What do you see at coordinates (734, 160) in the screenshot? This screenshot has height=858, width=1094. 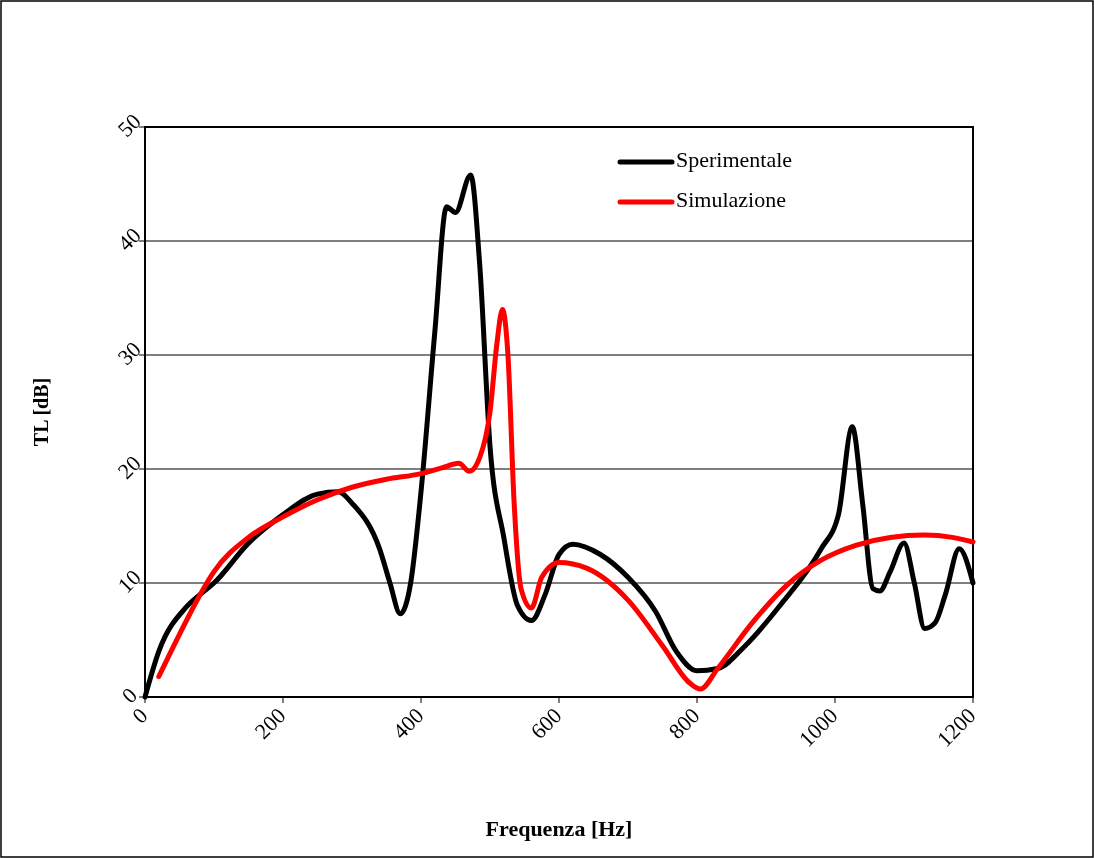 I see `legend-label: Sperimentale` at bounding box center [734, 160].